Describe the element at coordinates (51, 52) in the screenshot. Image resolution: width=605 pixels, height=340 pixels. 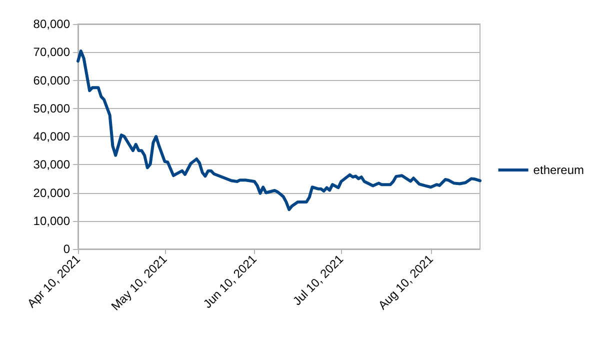
I see `y-tick-label: 70,000` at that location.